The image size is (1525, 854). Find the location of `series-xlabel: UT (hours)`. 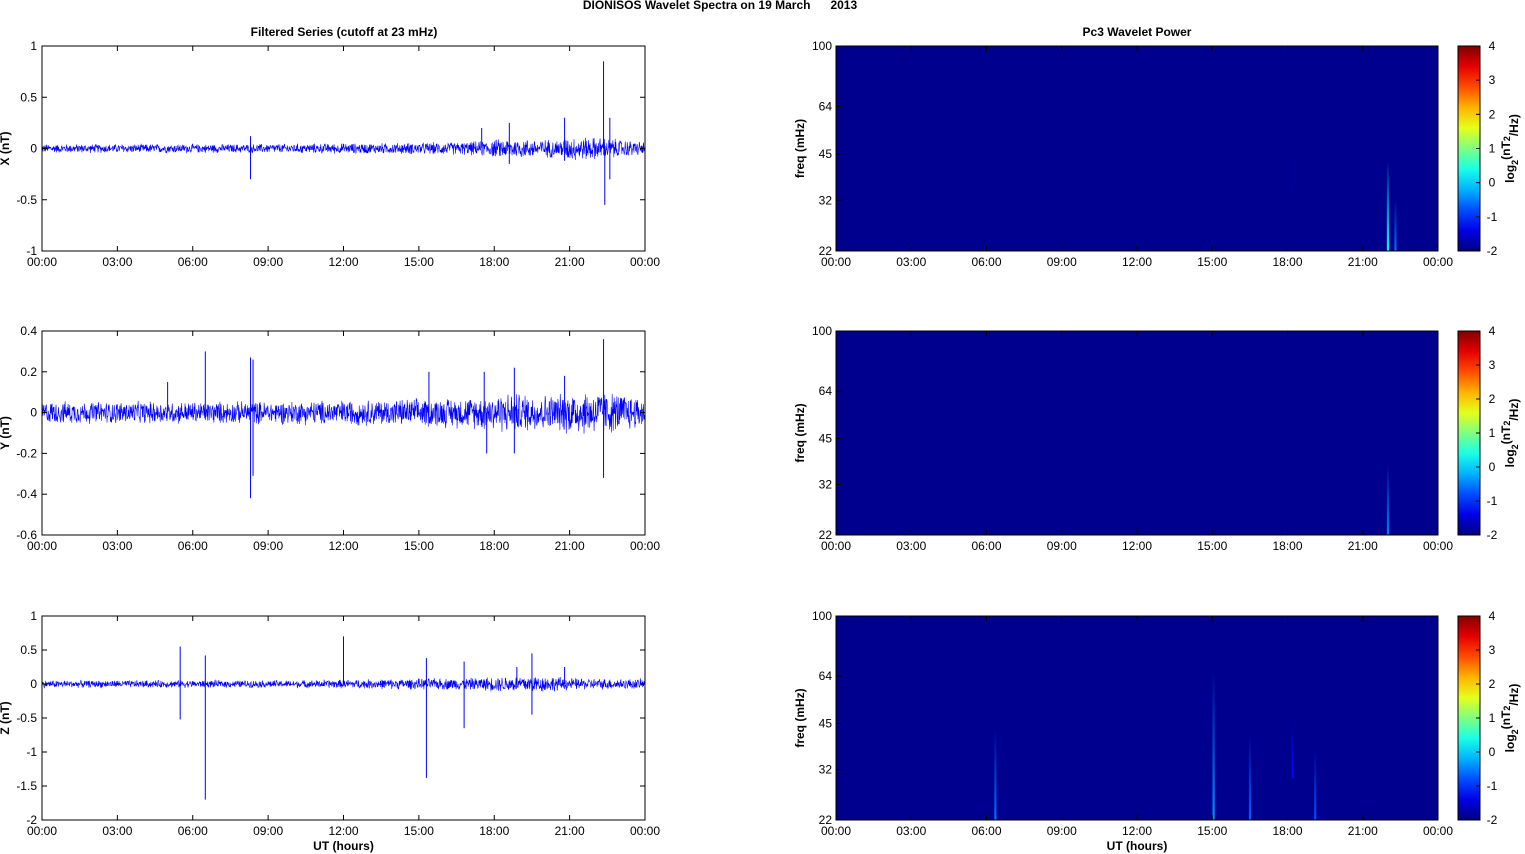

series-xlabel: UT (hours) is located at coordinates (343, 846).